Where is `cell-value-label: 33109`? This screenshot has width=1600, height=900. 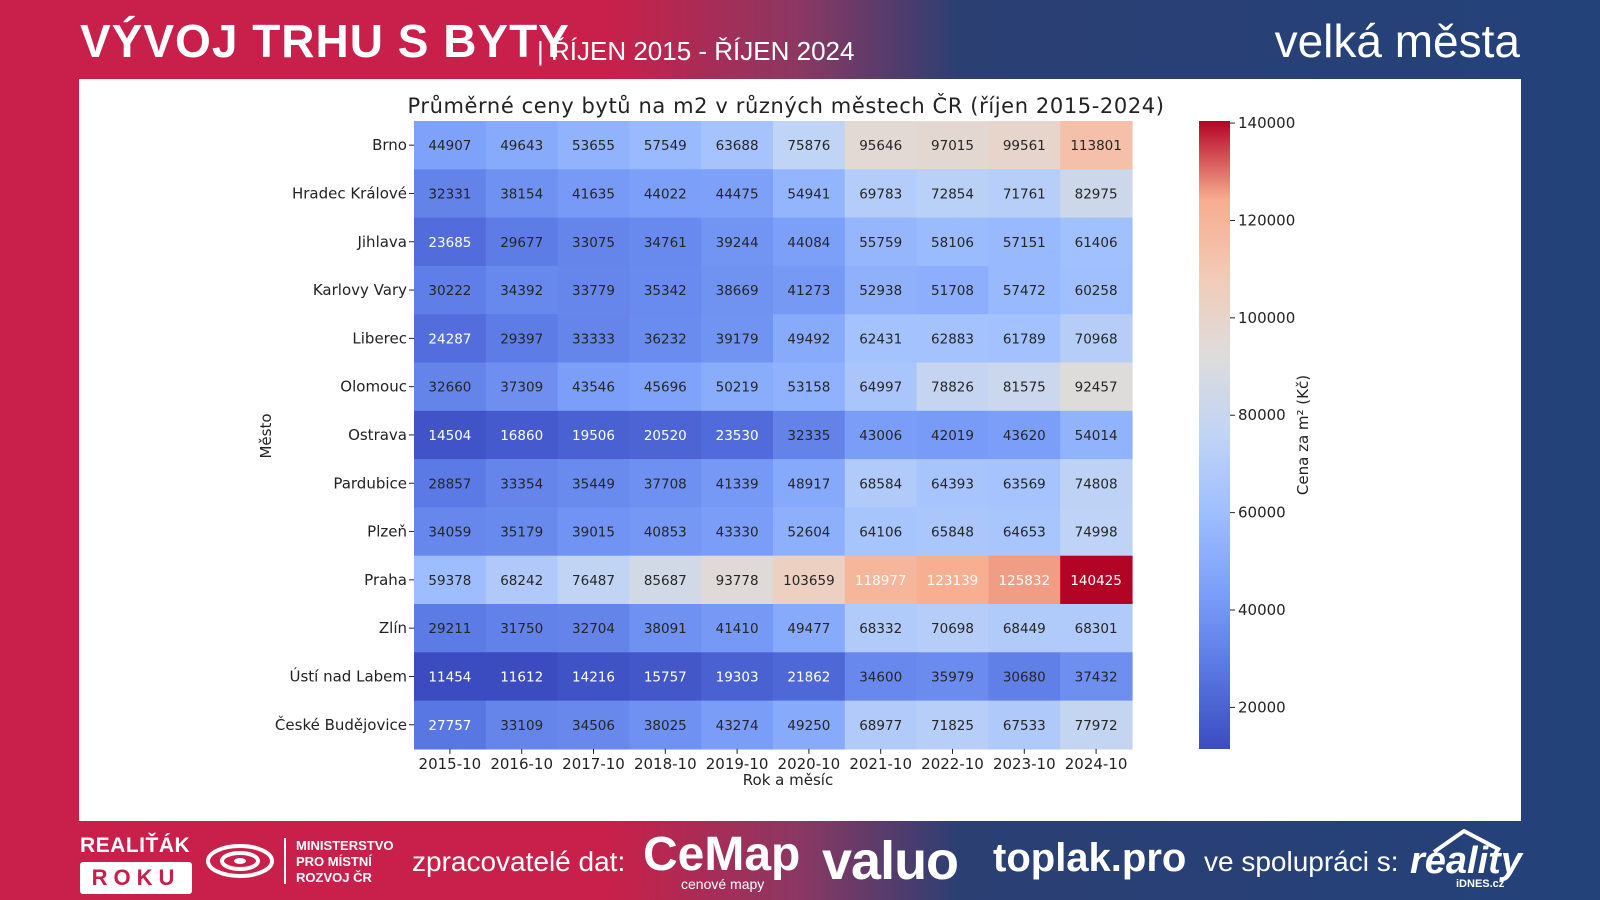
cell-value-label: 33109 is located at coordinates (521, 726).